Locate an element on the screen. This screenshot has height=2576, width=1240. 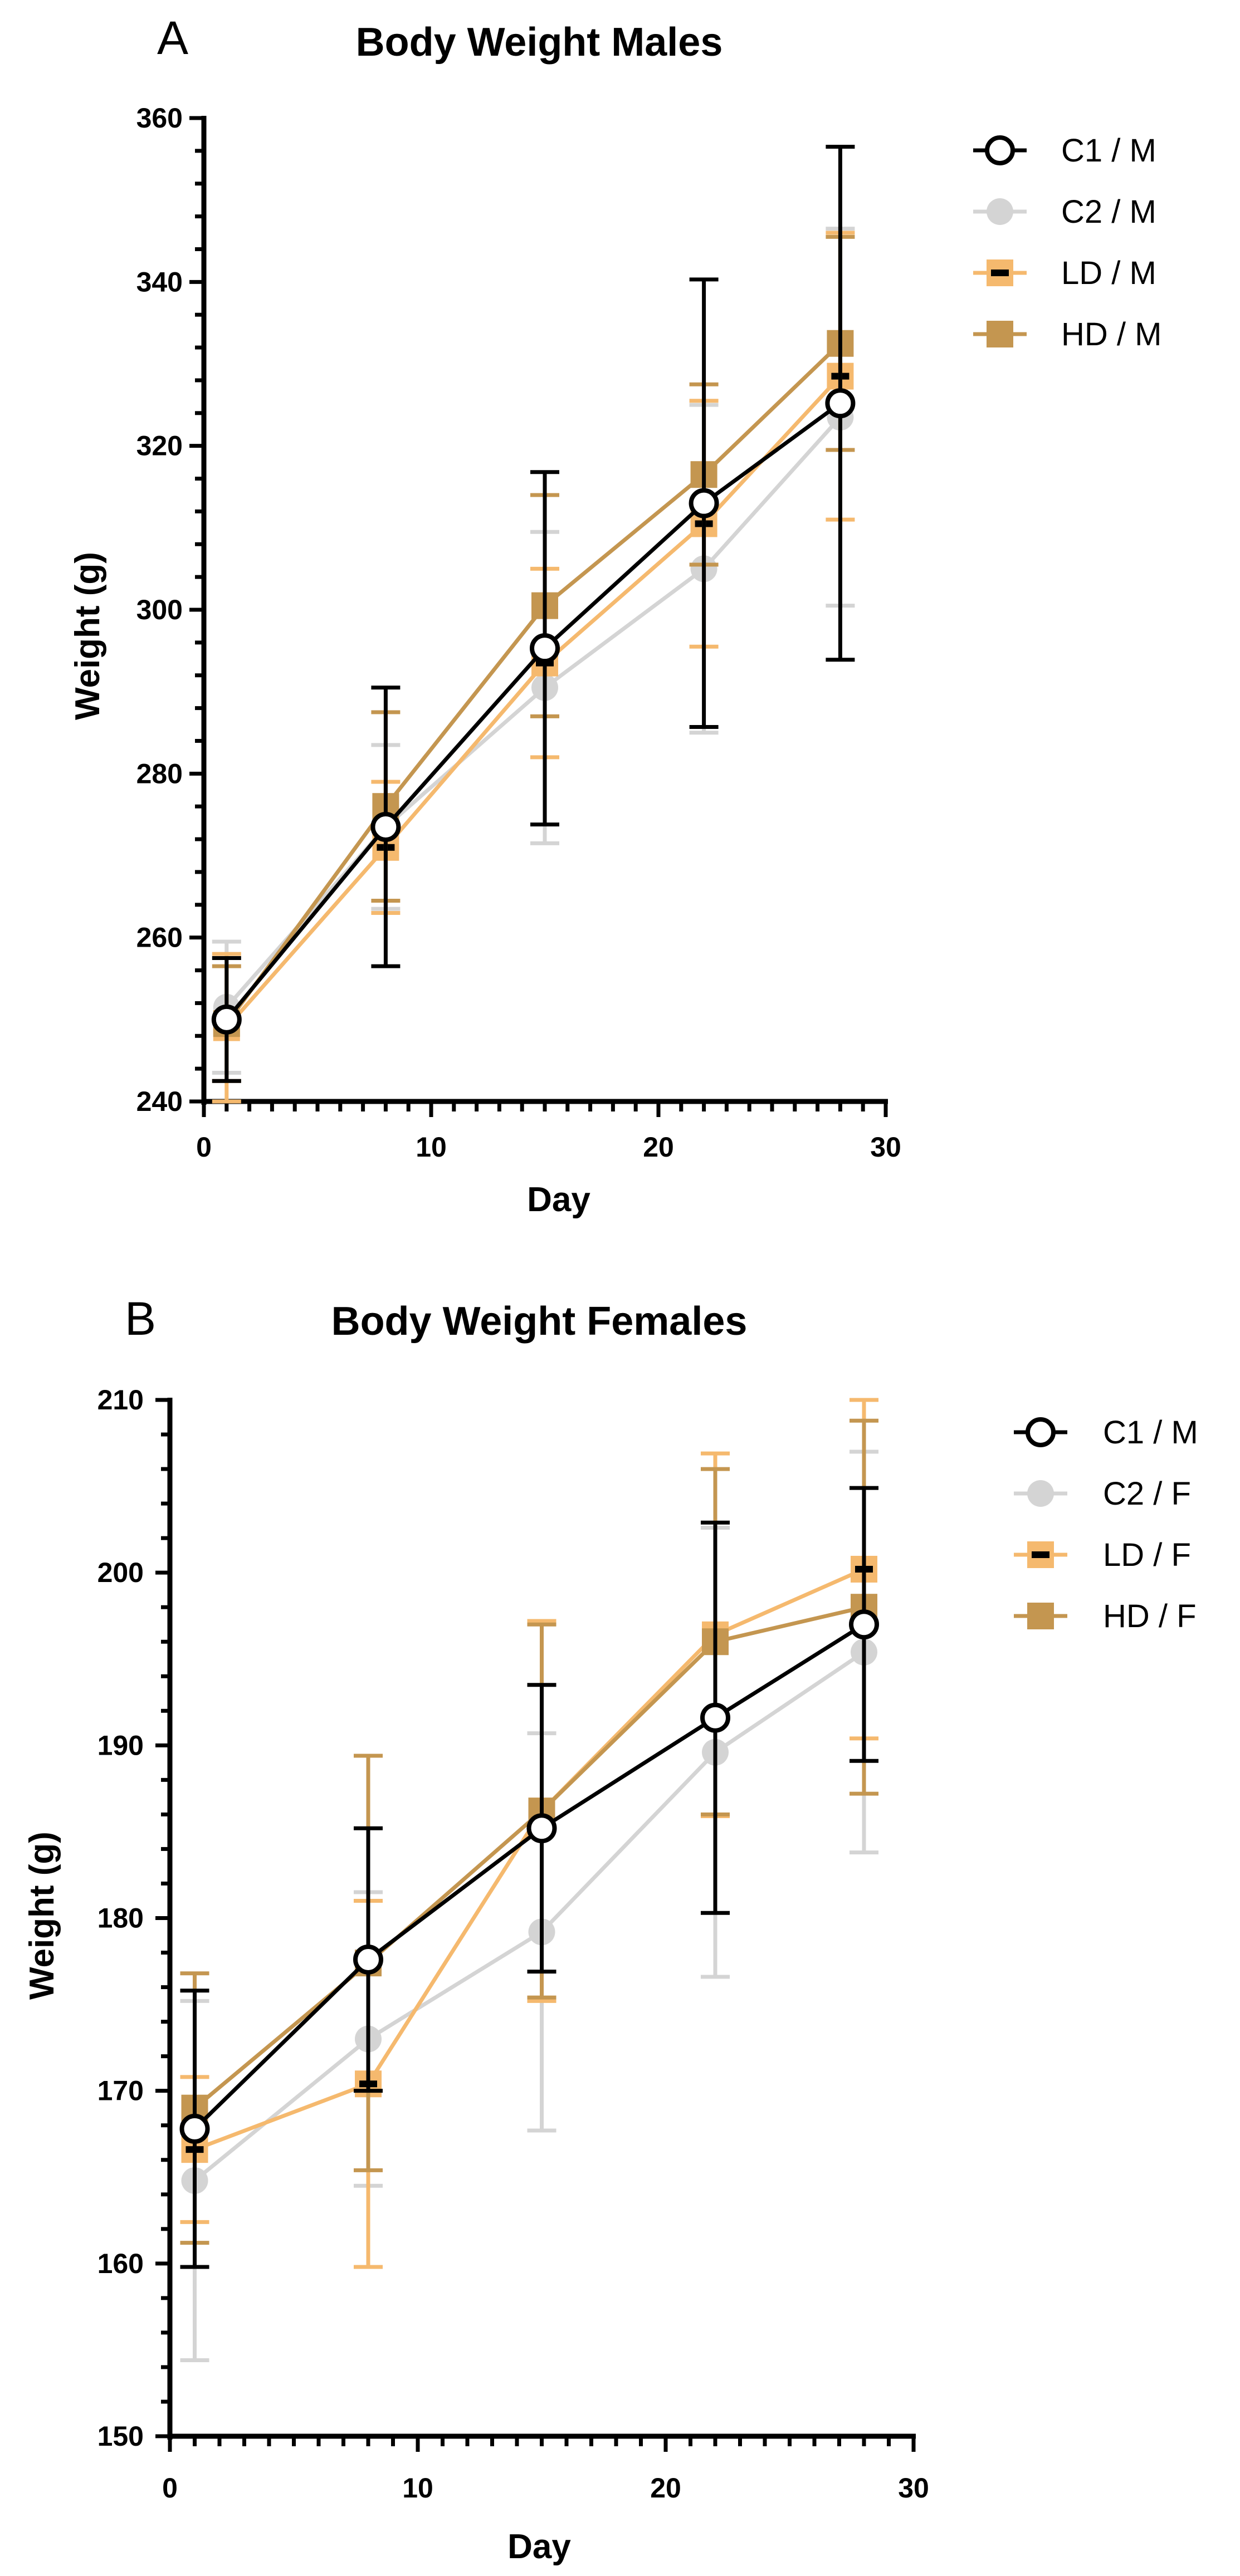
y-tick-label: 210 is located at coordinates (121, 1400).